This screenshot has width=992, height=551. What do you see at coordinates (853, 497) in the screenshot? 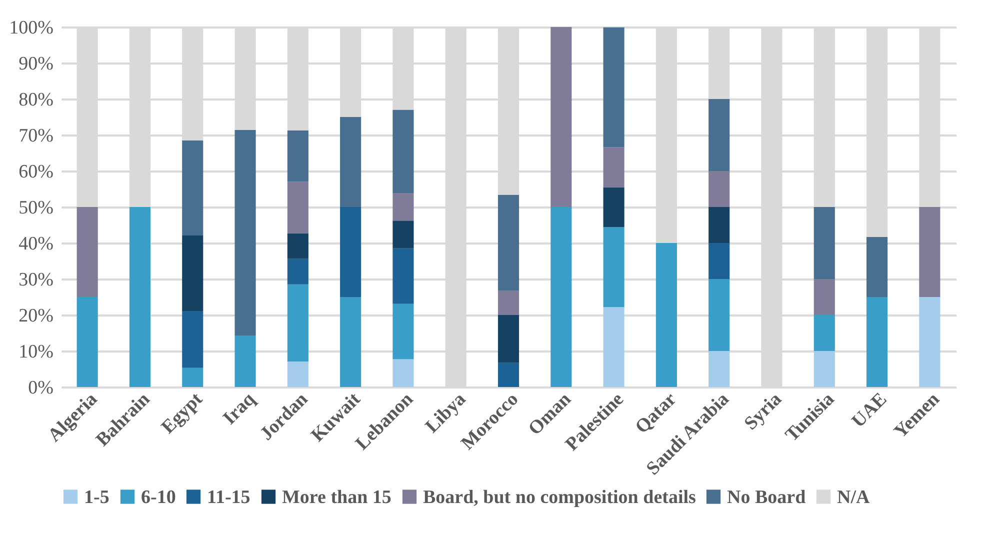
I see `legend-label: N/A` at bounding box center [853, 497].